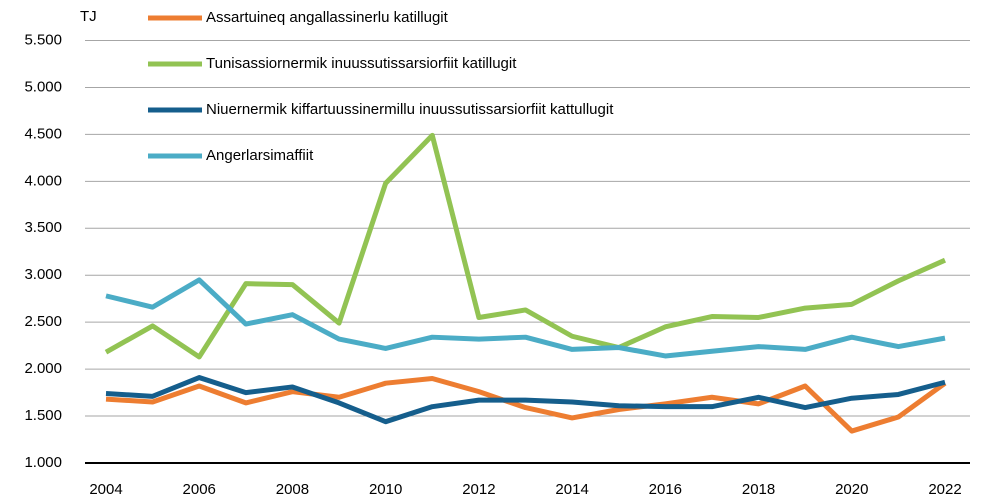  I want to click on y-tick-label: 5.000, so click(43, 86).